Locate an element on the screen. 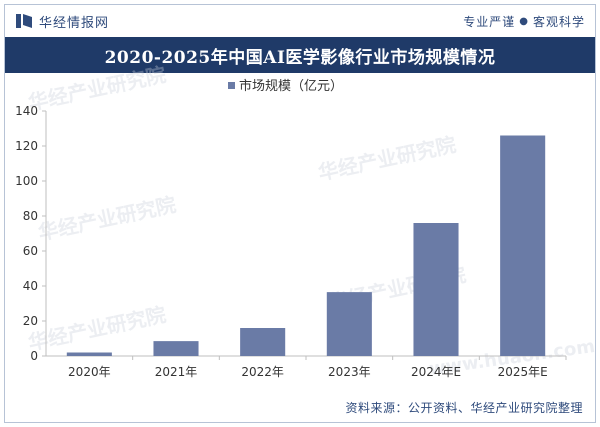 The height and width of the screenshot is (427, 600). x-tick-label: 2025年E is located at coordinates (523, 372).